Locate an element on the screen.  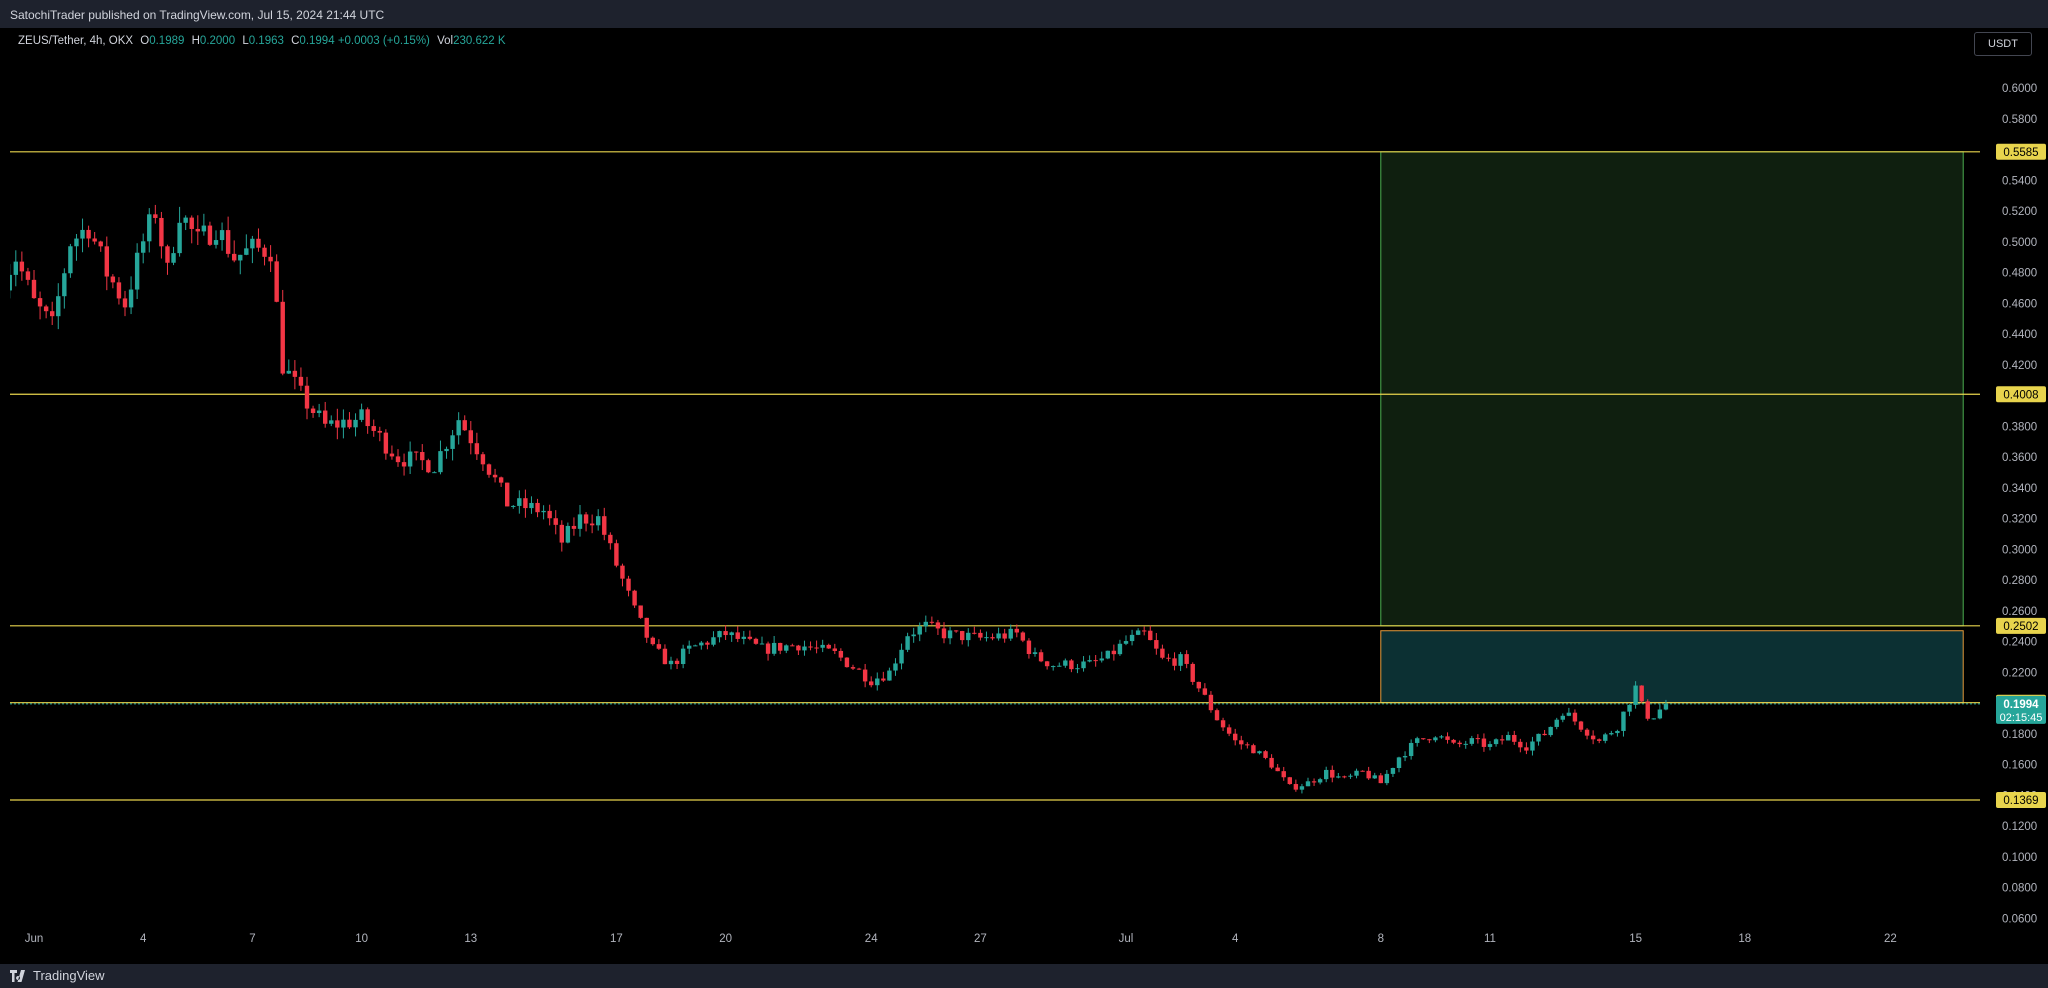
level-label-text-1: 0.4008 is located at coordinates (2020, 395).